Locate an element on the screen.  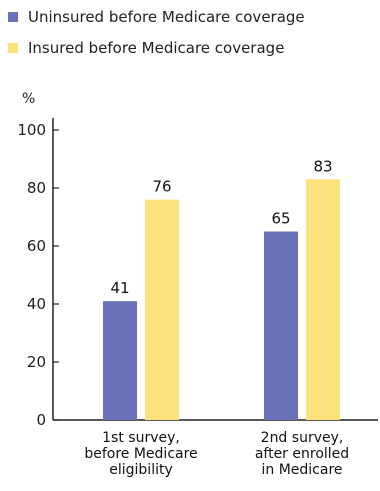
data-label: 41 is located at coordinates (119, 288).